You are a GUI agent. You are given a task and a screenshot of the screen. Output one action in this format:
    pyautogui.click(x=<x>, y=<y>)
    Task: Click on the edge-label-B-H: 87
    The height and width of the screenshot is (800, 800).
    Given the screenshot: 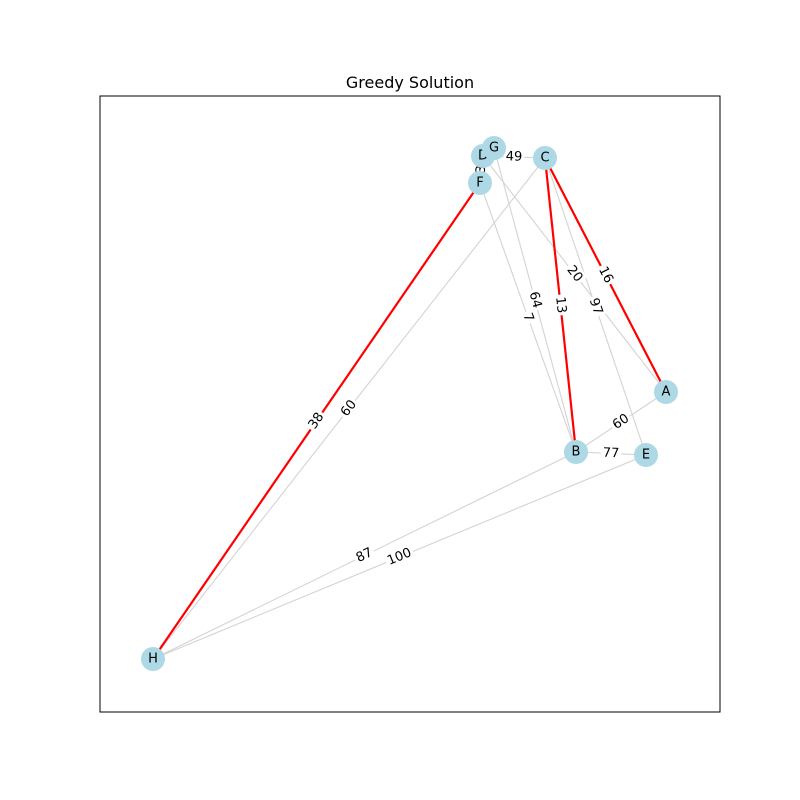 What is the action you would take?
    pyautogui.click(x=364, y=555)
    